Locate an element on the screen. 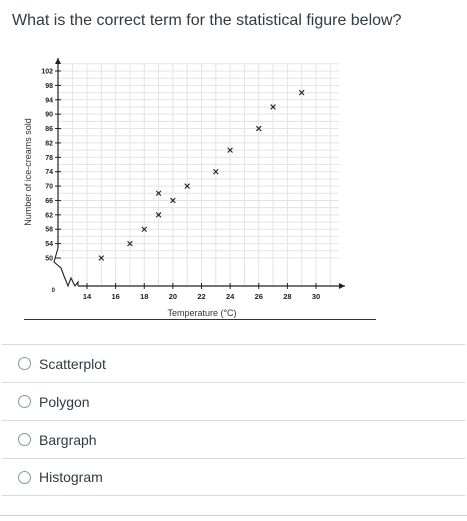 This screenshot has height=521, width=467. x-tick-label: 20 is located at coordinates (173, 296).